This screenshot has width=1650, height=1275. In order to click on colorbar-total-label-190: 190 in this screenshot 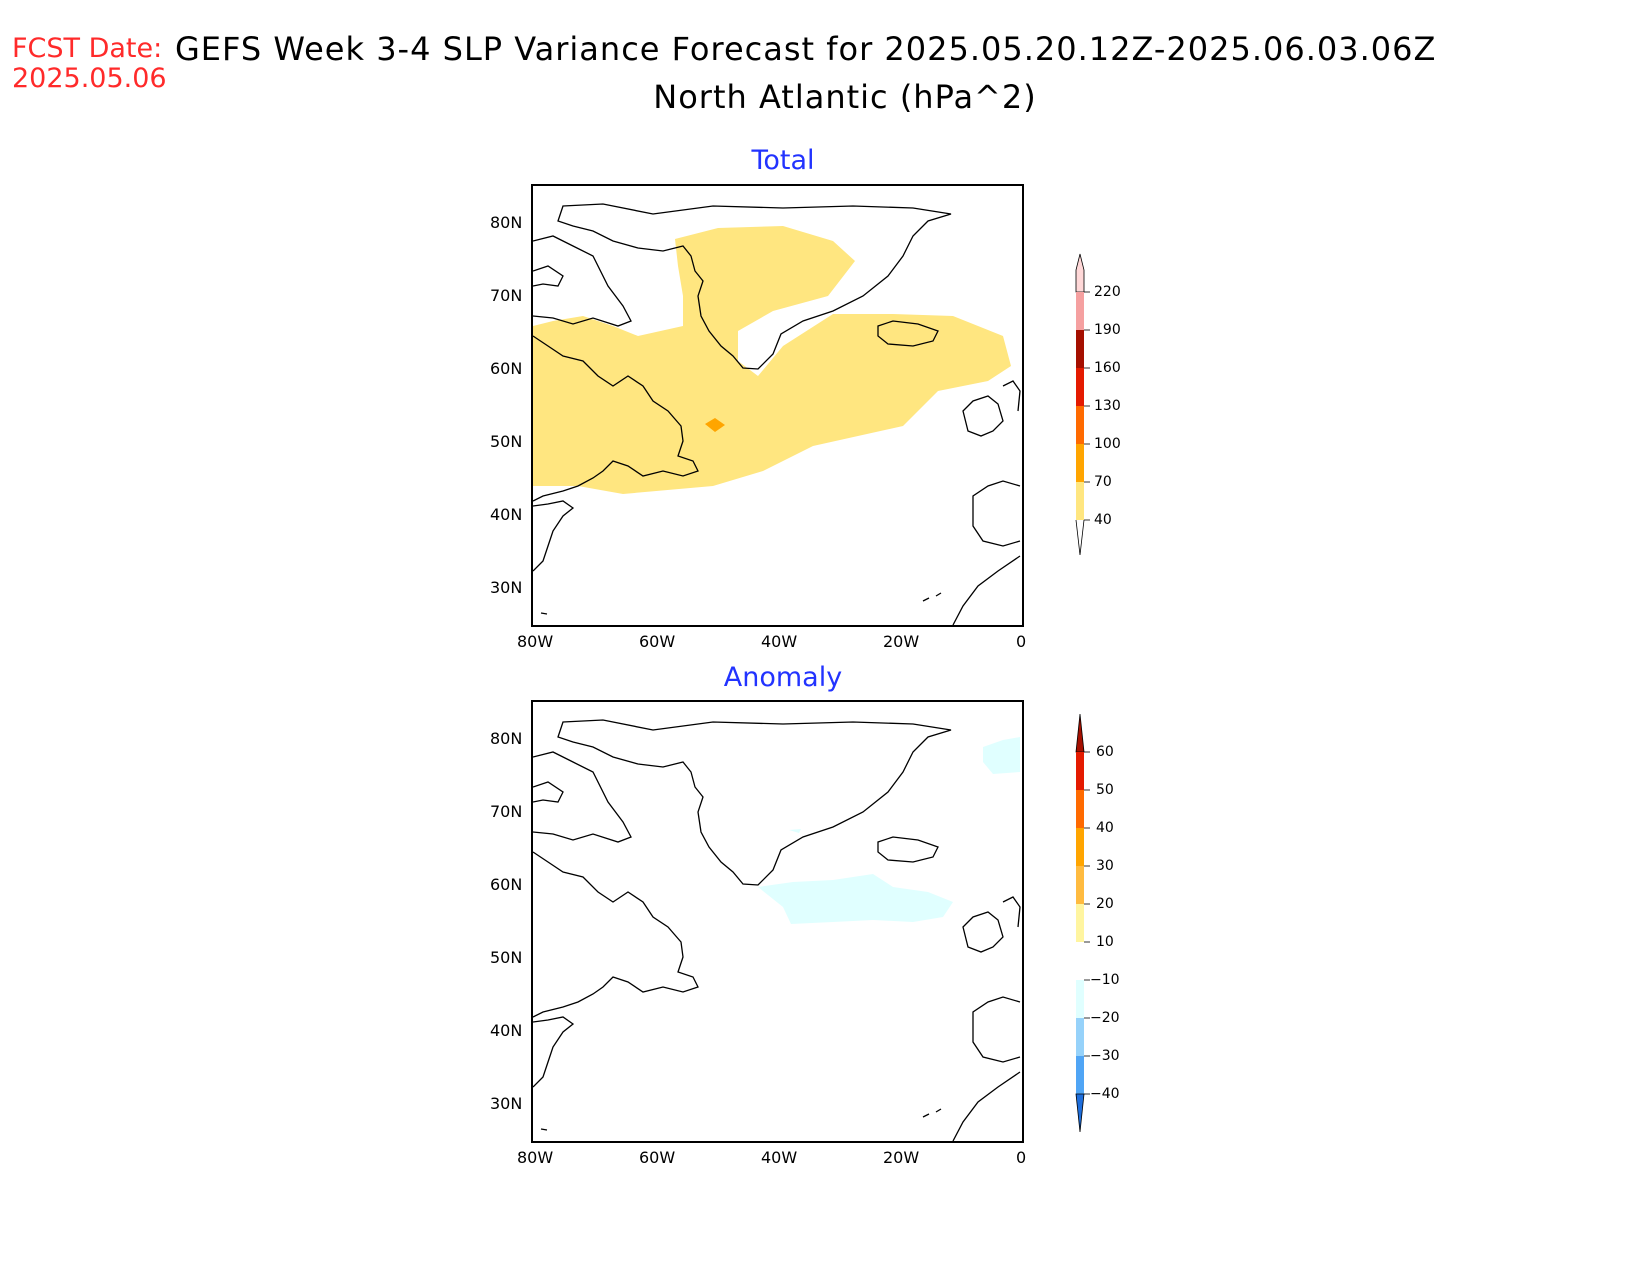, I will do `click(1107, 330)`.